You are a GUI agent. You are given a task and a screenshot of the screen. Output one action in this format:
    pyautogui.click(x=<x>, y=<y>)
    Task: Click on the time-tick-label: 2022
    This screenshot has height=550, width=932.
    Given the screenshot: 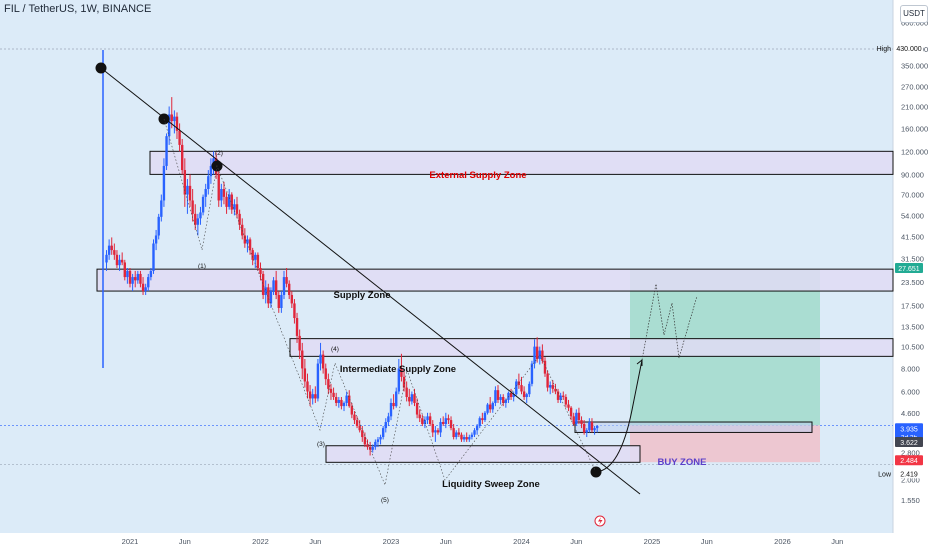 What is the action you would take?
    pyautogui.click(x=260, y=541)
    